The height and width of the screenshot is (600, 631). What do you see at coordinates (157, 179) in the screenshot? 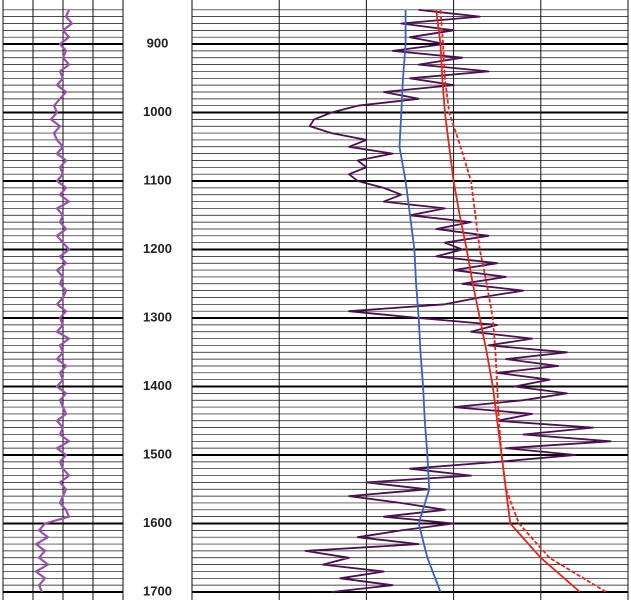
I see `depth-label: 1100` at bounding box center [157, 179].